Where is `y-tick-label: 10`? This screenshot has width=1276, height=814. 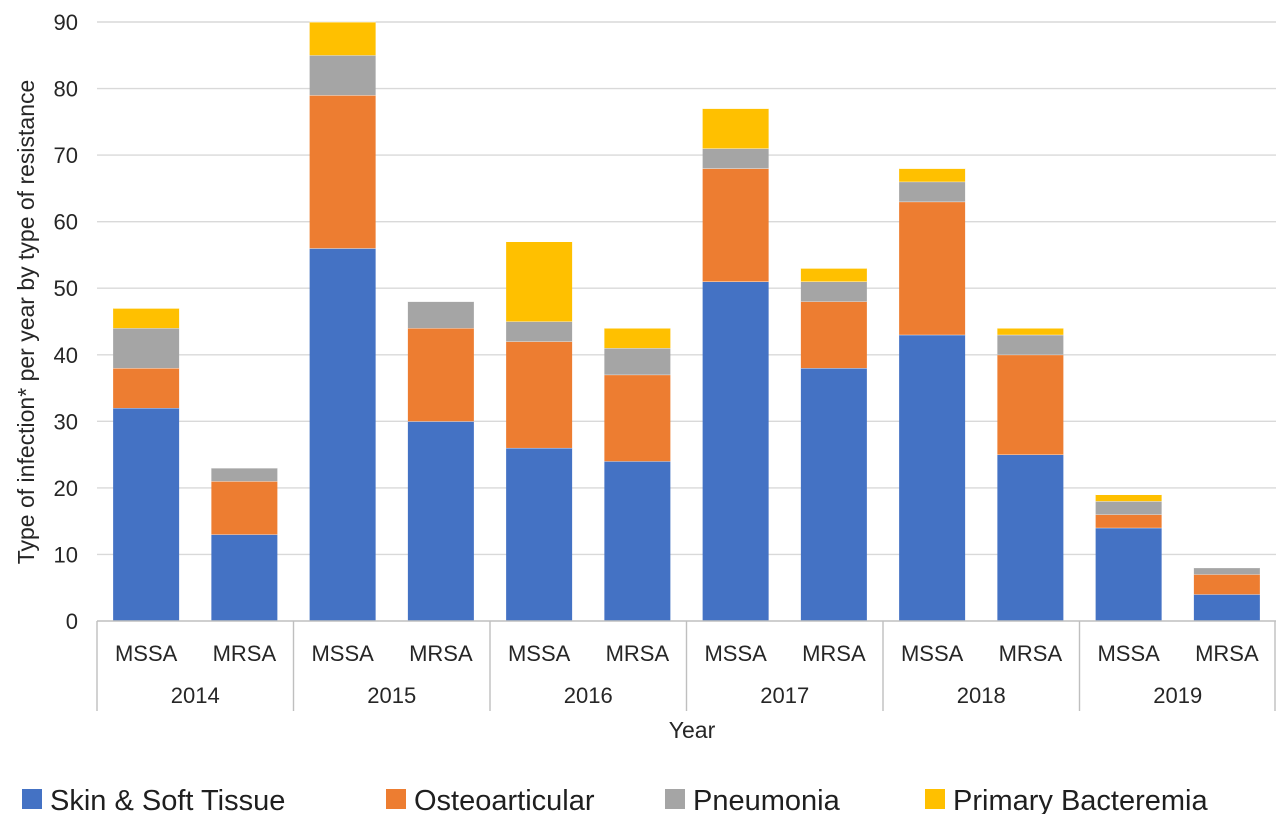 y-tick-label: 10 is located at coordinates (66, 554).